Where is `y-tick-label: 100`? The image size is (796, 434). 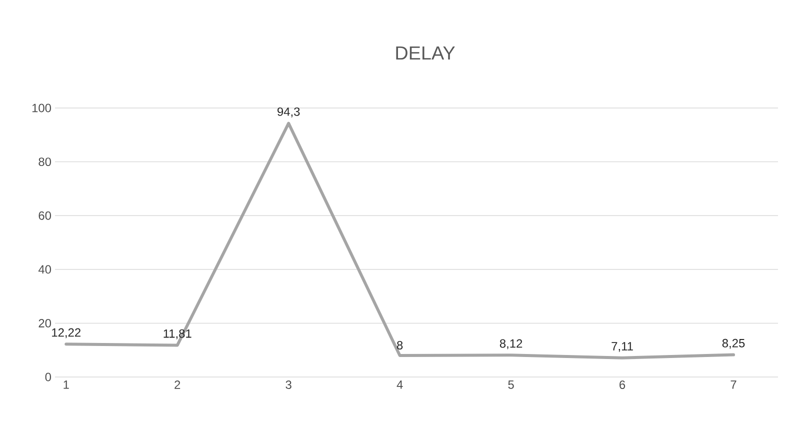 y-tick-label: 100 is located at coordinates (42, 108).